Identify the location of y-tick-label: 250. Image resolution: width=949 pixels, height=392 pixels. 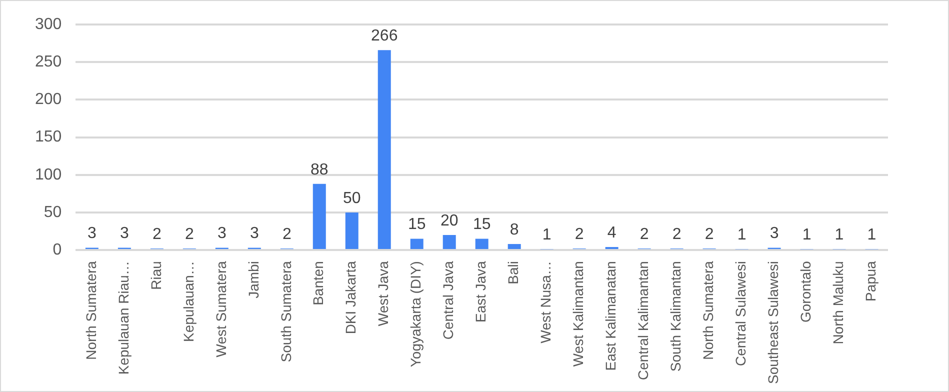
(48, 62).